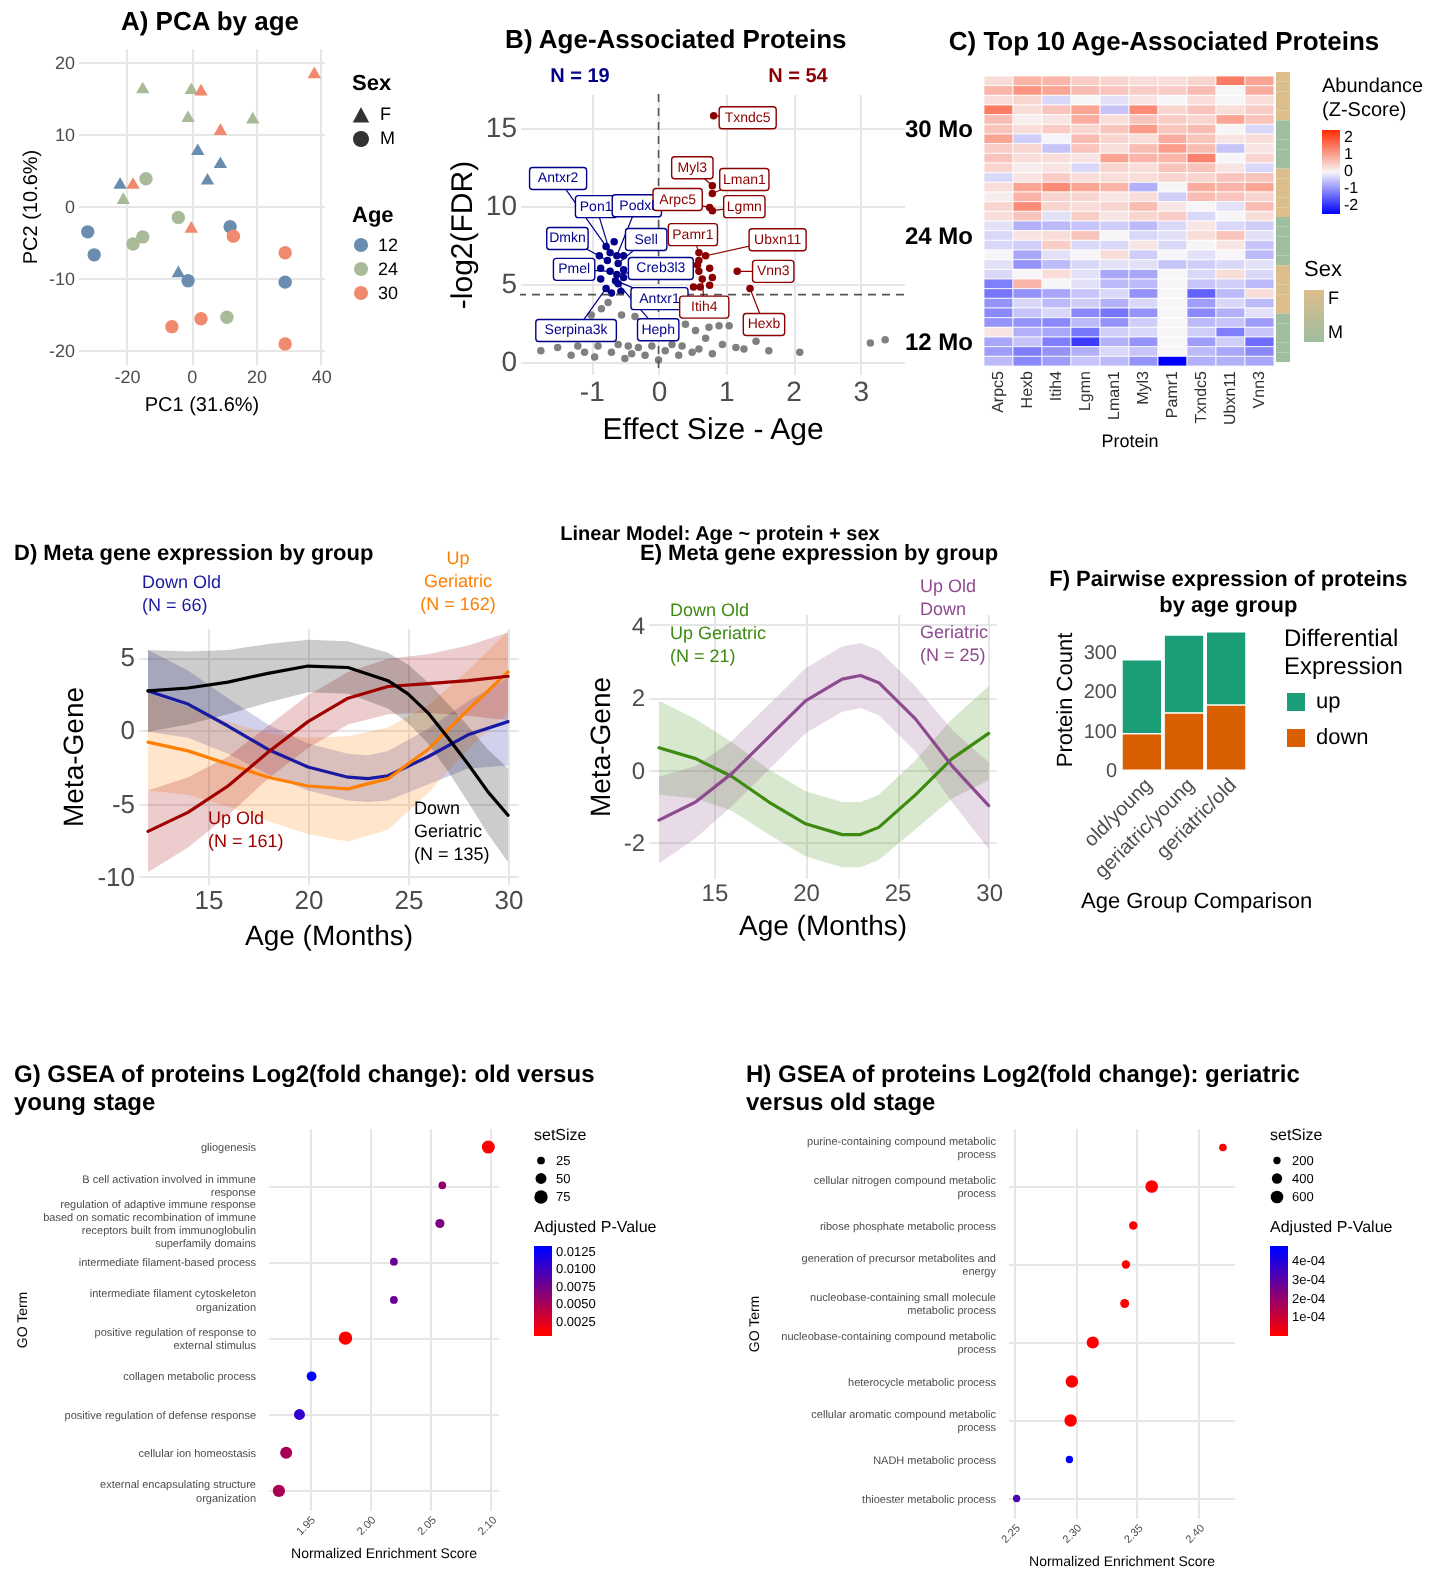 The height and width of the screenshot is (1584, 1440). Describe the element at coordinates (388, 293) in the screenshot. I see `legend-label: 30` at that location.